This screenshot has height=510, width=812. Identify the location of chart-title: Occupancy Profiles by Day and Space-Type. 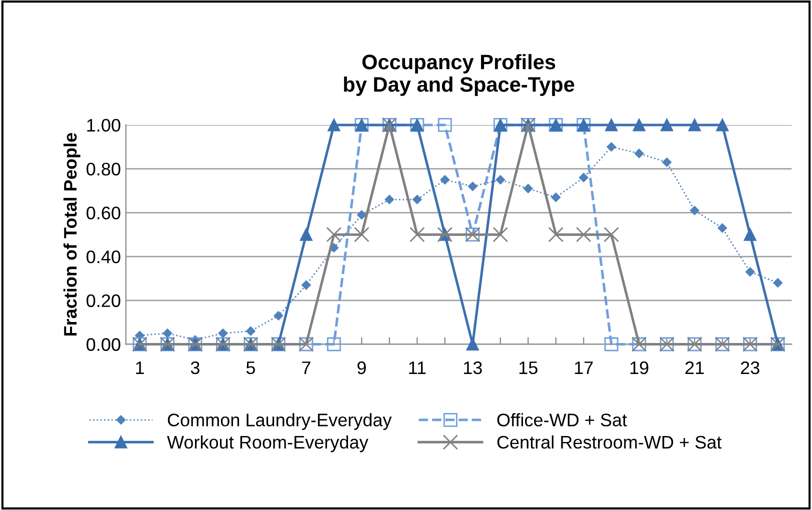
(459, 75).